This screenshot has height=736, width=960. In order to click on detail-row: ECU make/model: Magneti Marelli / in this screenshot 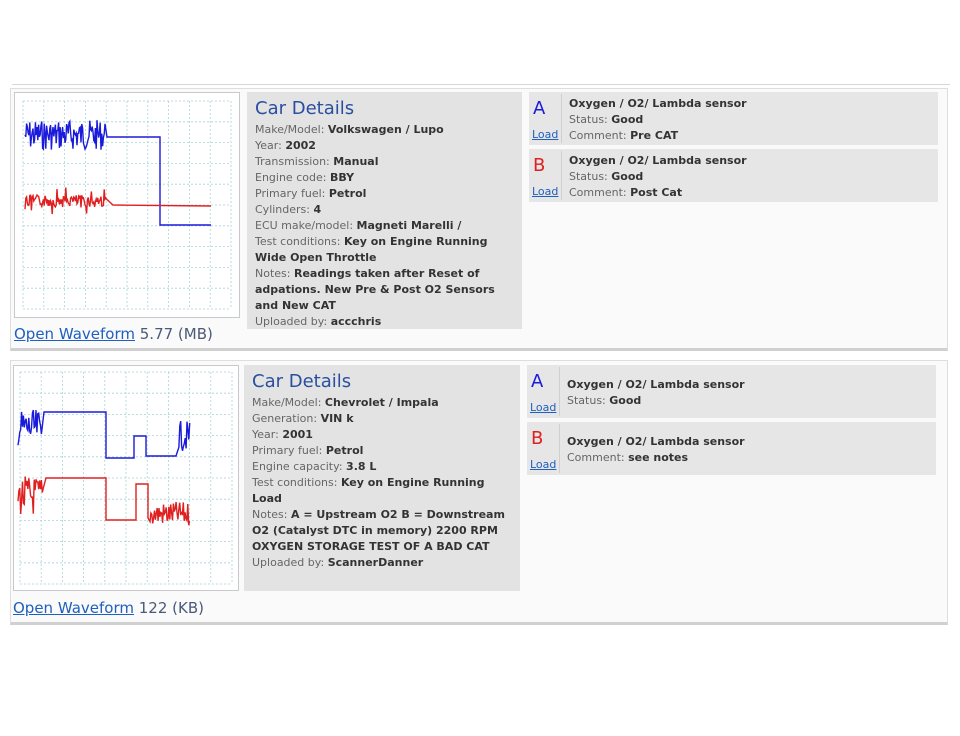, I will do `click(358, 225)`.